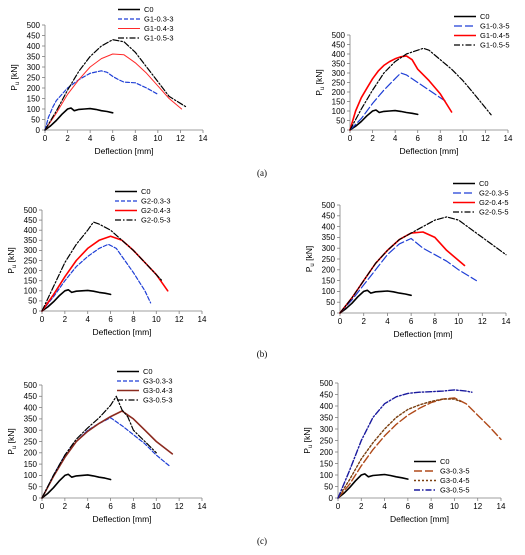 Image resolution: width=525 pixels, height=555 pixels. What do you see at coordinates (495, 45) in the screenshot?
I see `legend-label: G1-0.5-5` at bounding box center [495, 45].